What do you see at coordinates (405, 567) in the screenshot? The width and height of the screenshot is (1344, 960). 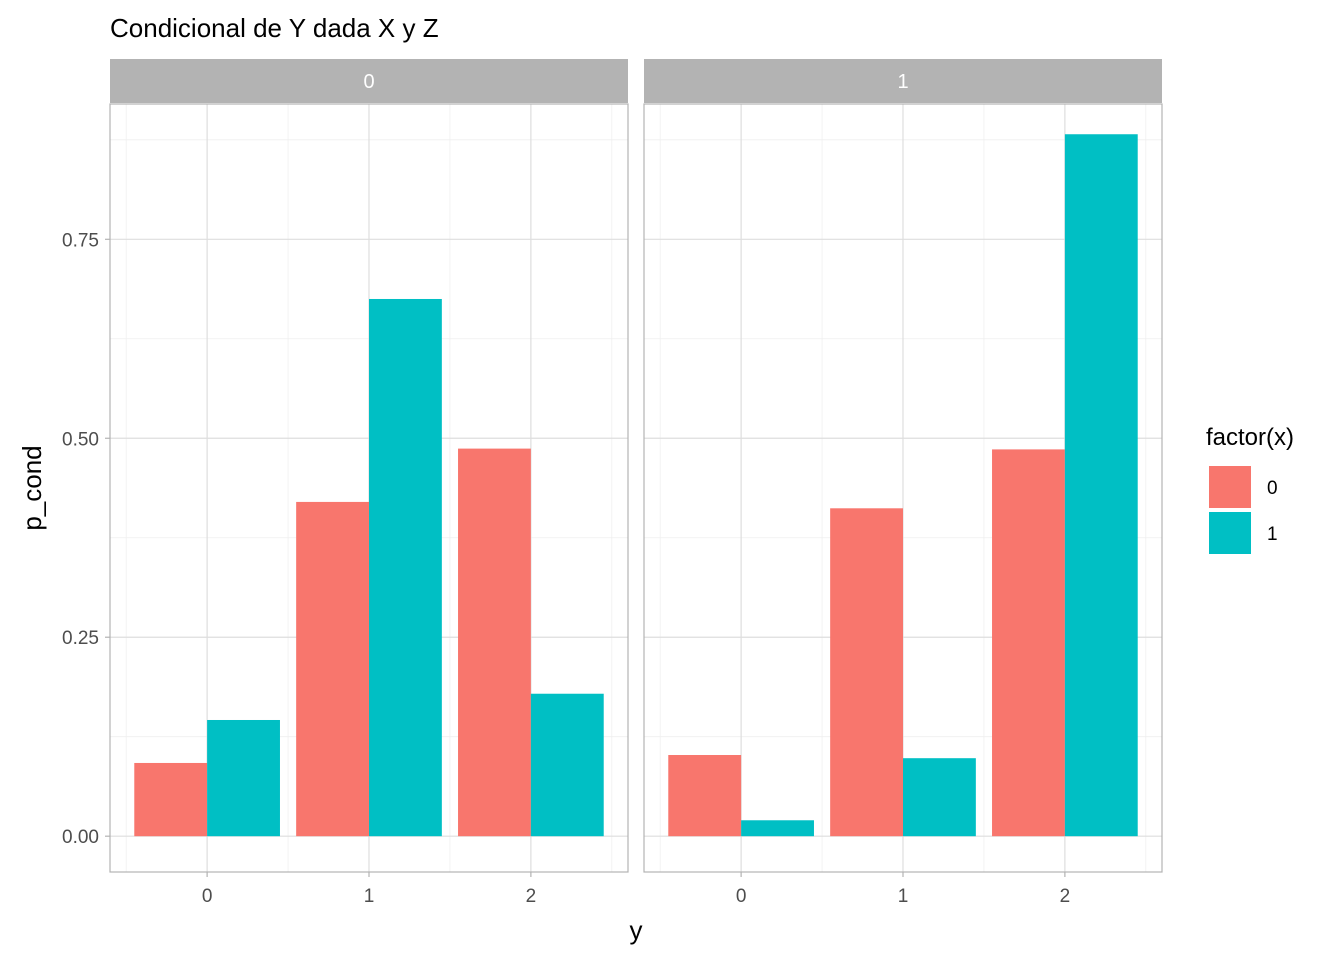 I see `bar-facet0-x1-y1` at bounding box center [405, 567].